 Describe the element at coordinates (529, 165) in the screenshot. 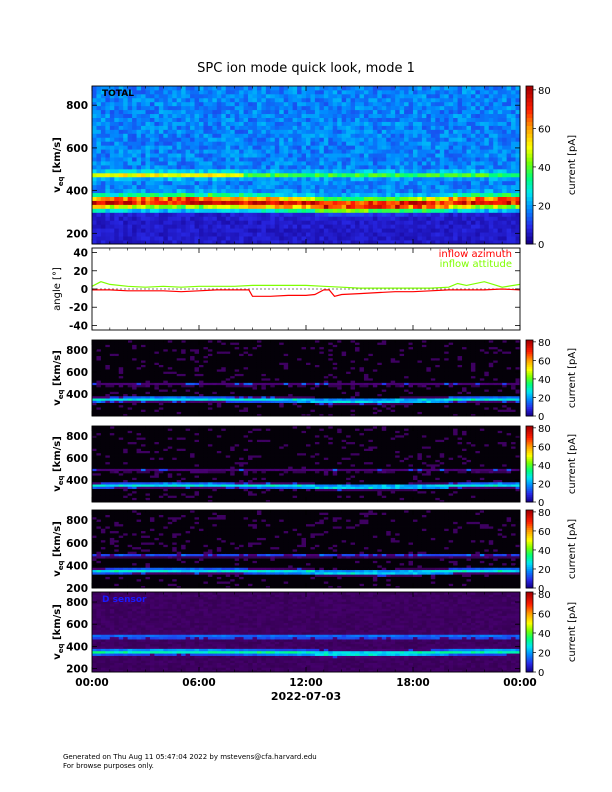

I see `colorbar-frame` at that location.